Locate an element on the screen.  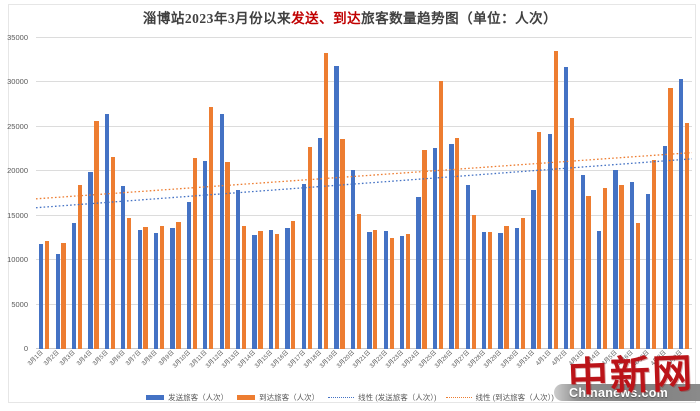
trendlines-layer is located at coordinates (364, 180).